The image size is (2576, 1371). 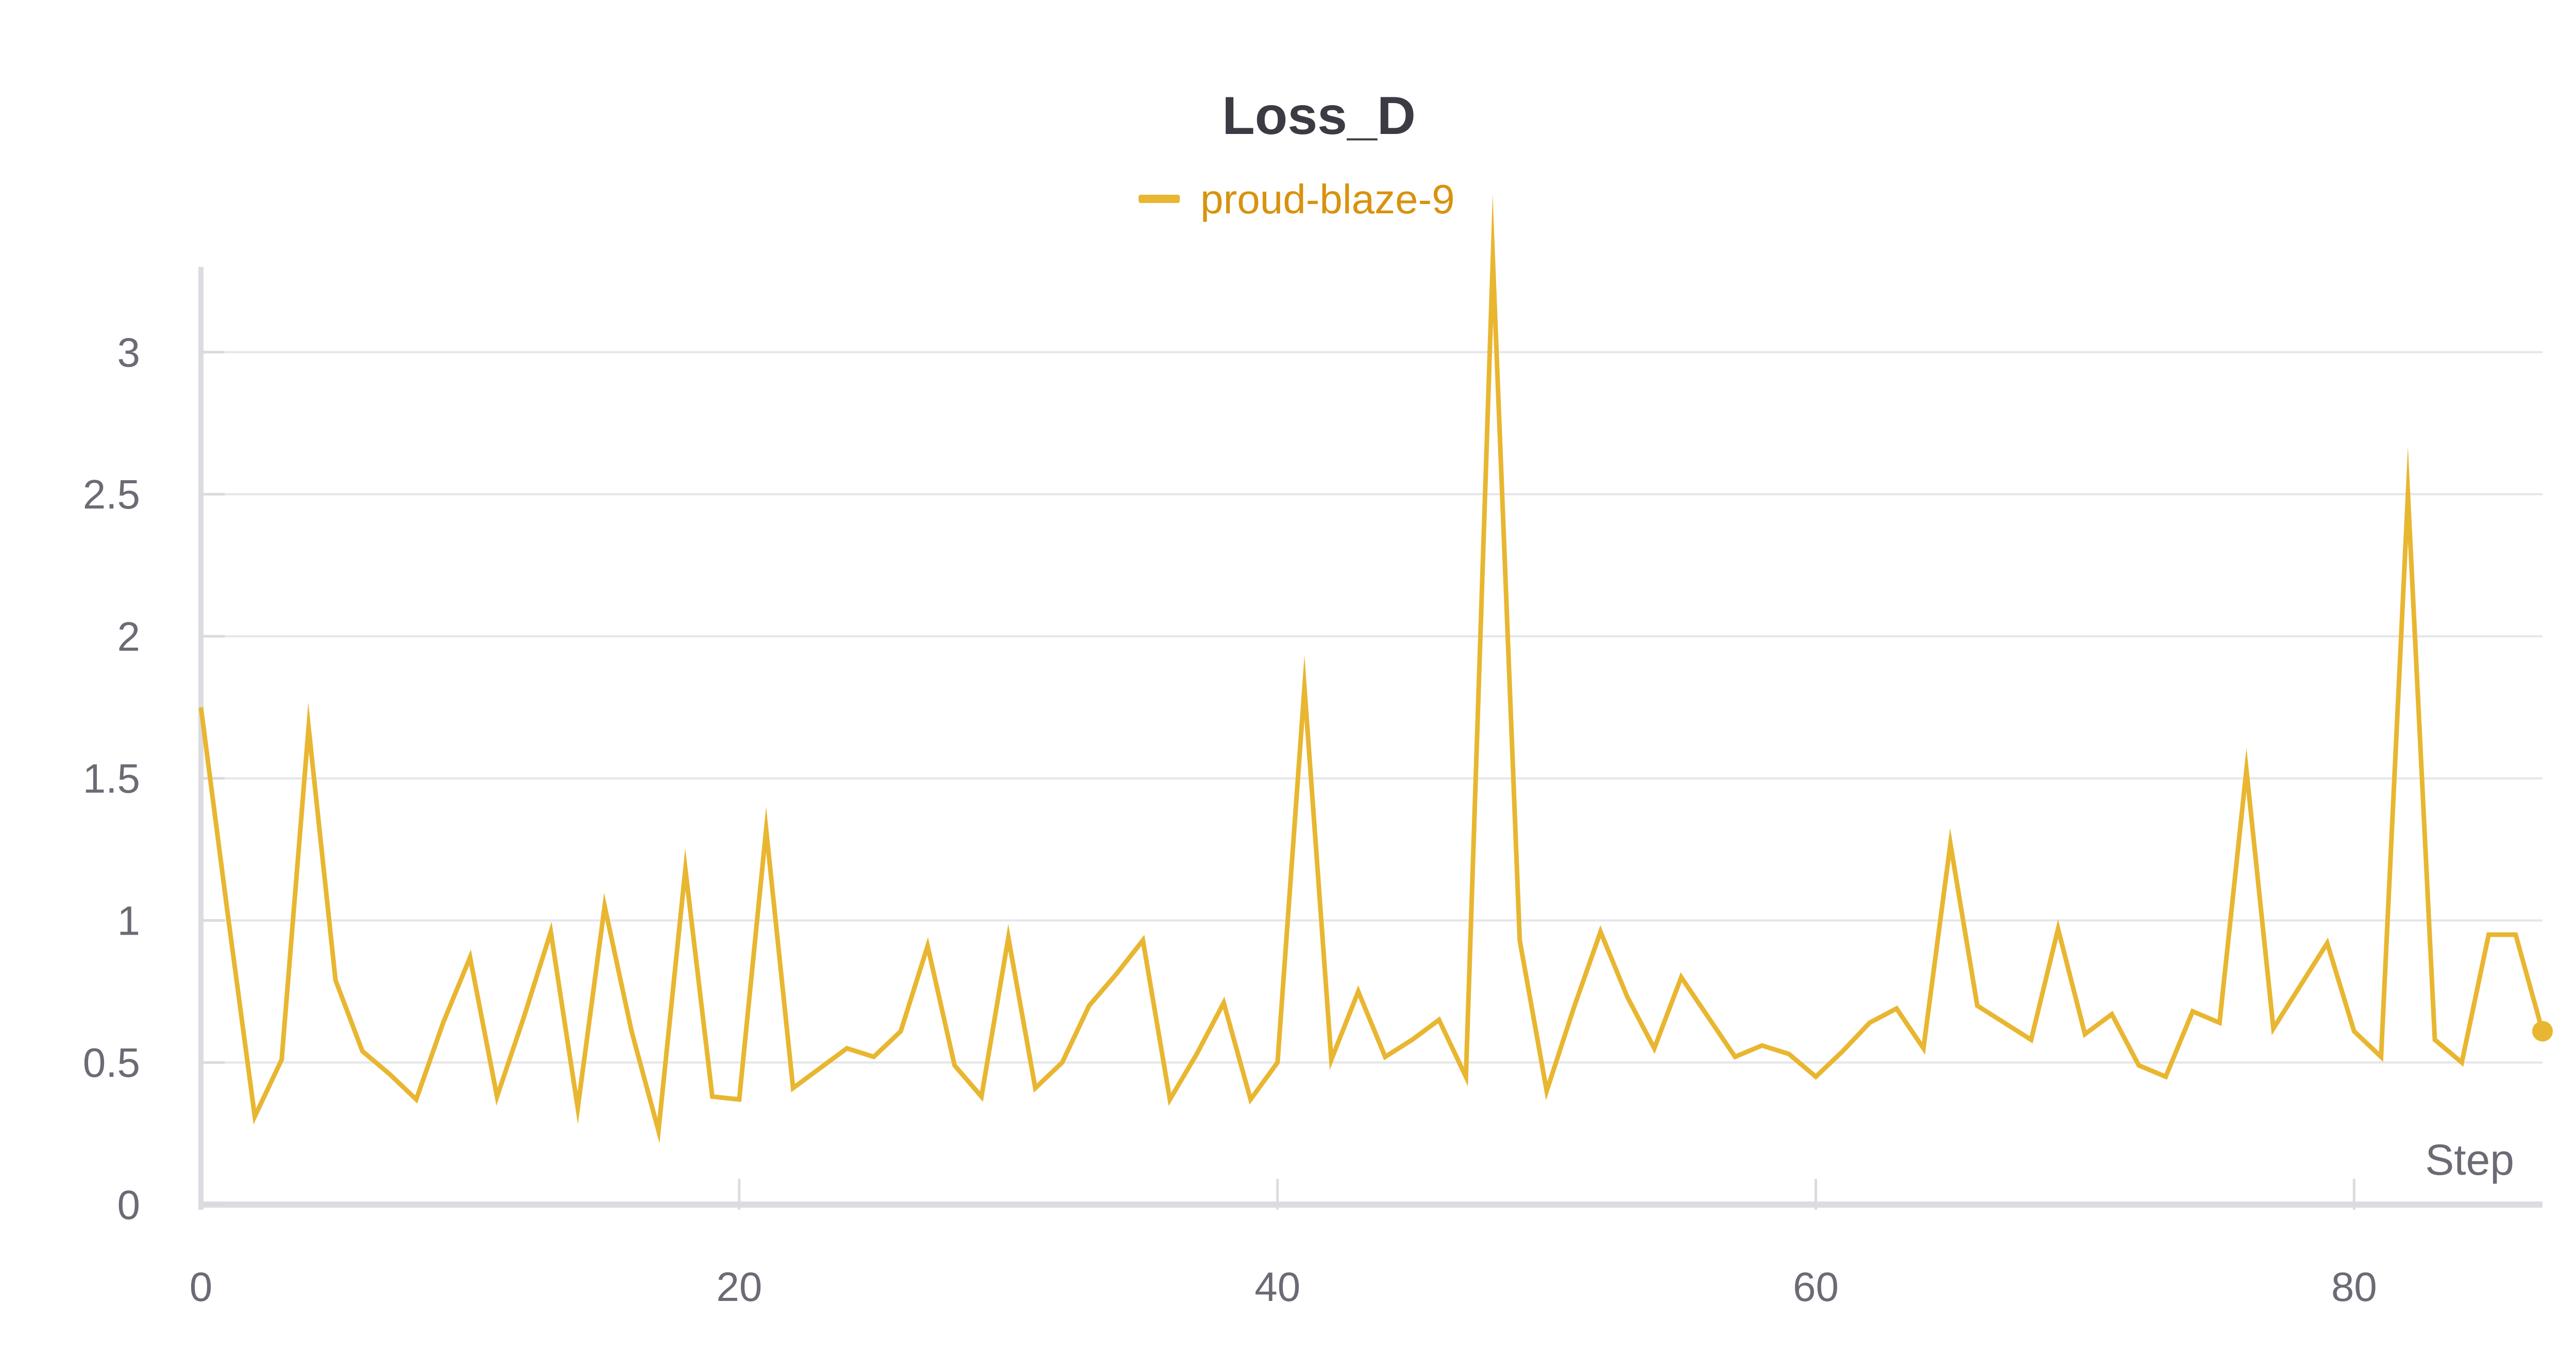 I want to click on x-tick-label: 60, so click(x=1816, y=1287).